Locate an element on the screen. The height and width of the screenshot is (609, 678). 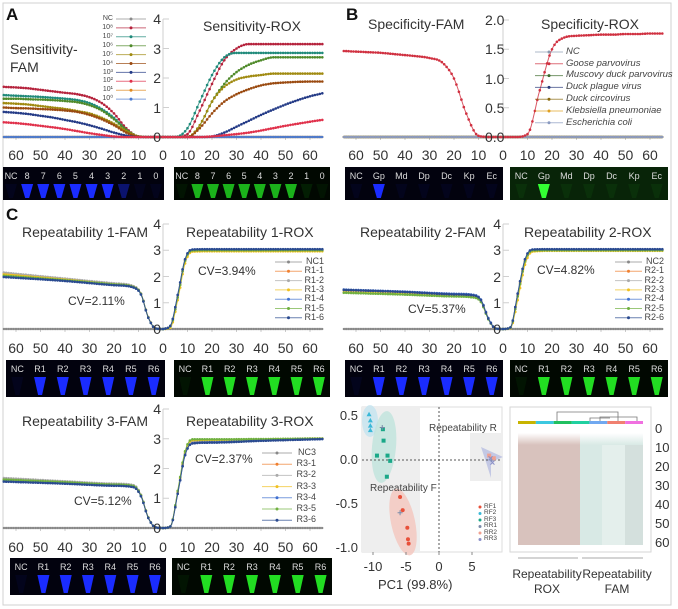
series-left-NC1 is located at coordinates (83, 329).